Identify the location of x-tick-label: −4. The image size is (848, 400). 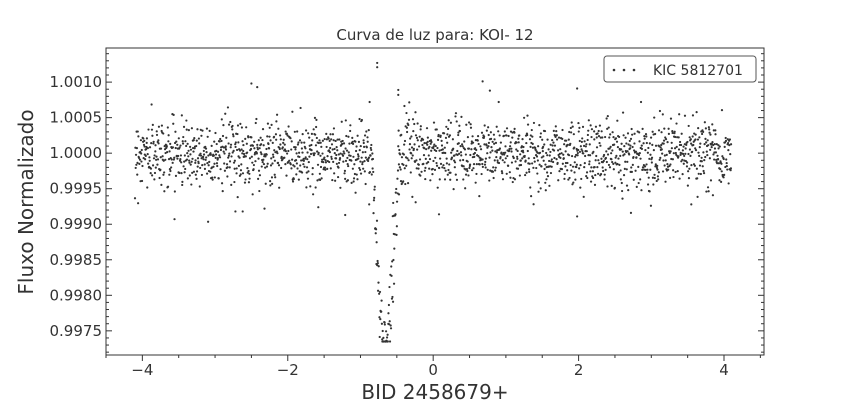
(142, 370).